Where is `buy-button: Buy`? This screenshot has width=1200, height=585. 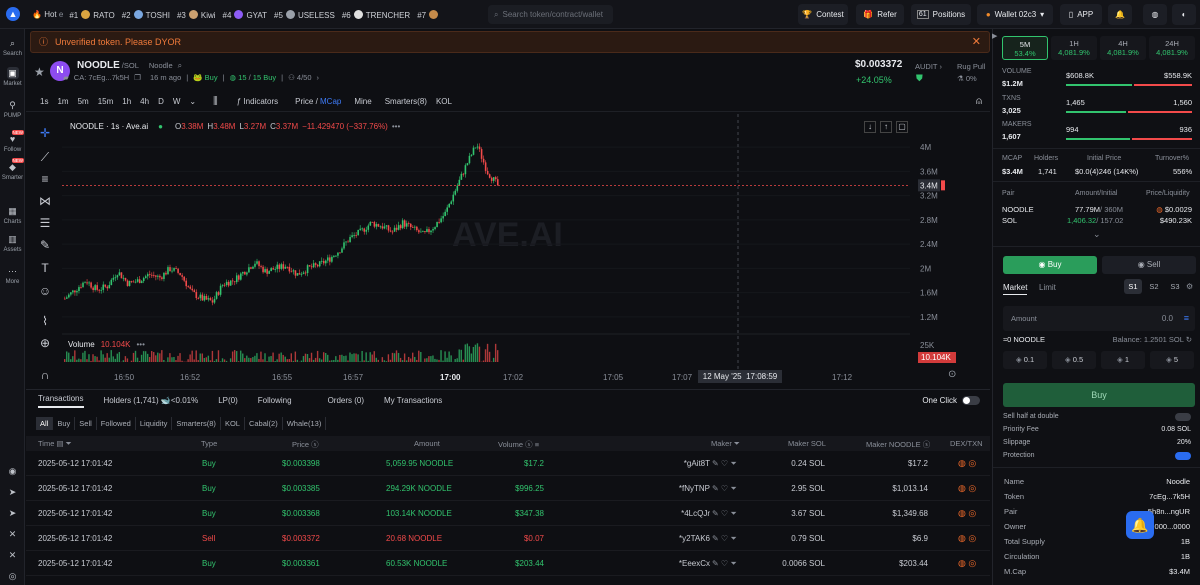
buy-button: Buy is located at coordinates (1099, 395).